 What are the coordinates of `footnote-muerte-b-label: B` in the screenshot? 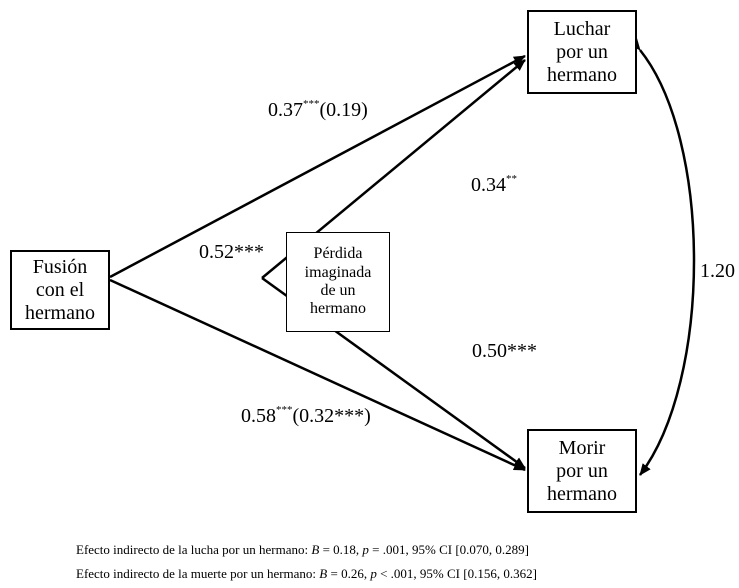 It's located at (323, 573).